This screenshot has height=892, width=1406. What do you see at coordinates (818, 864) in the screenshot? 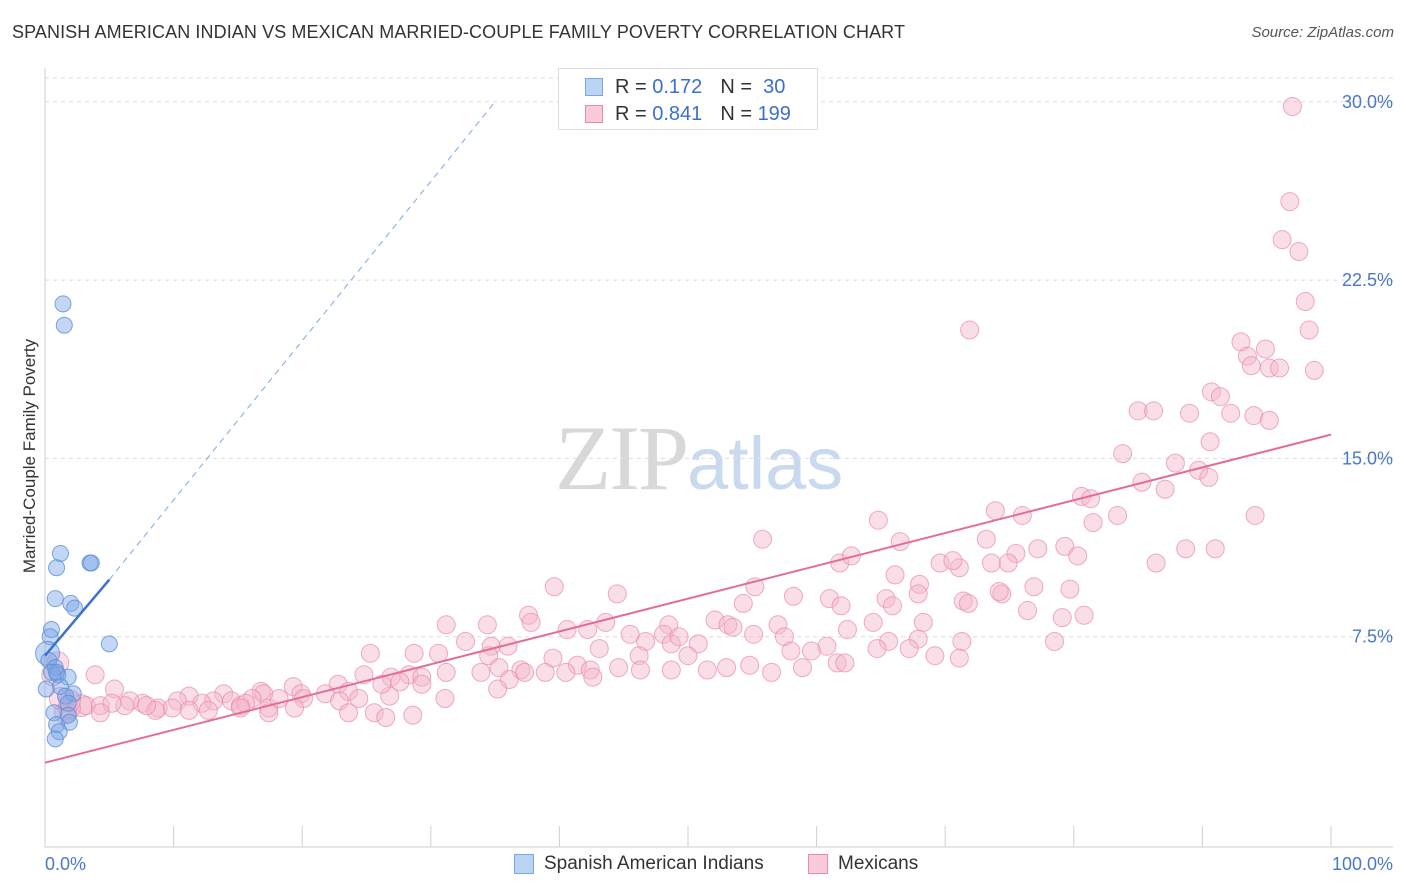
I see `bottom-legend-swatch-pink` at bounding box center [818, 864].